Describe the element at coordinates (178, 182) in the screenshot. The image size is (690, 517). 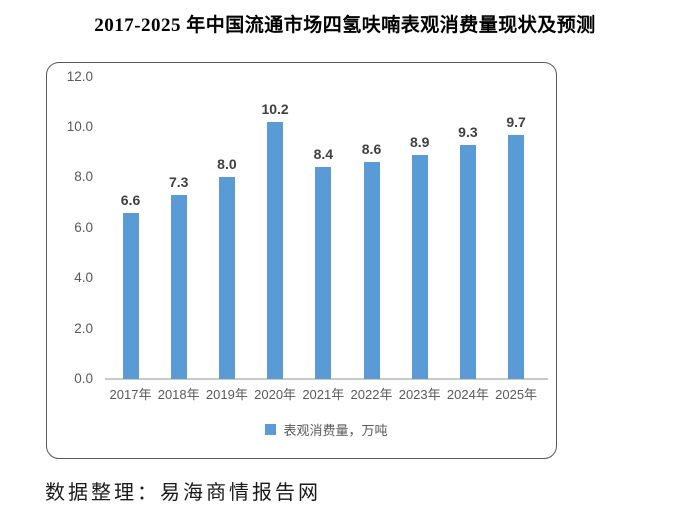
I see `bar-value-label: 7.3` at that location.